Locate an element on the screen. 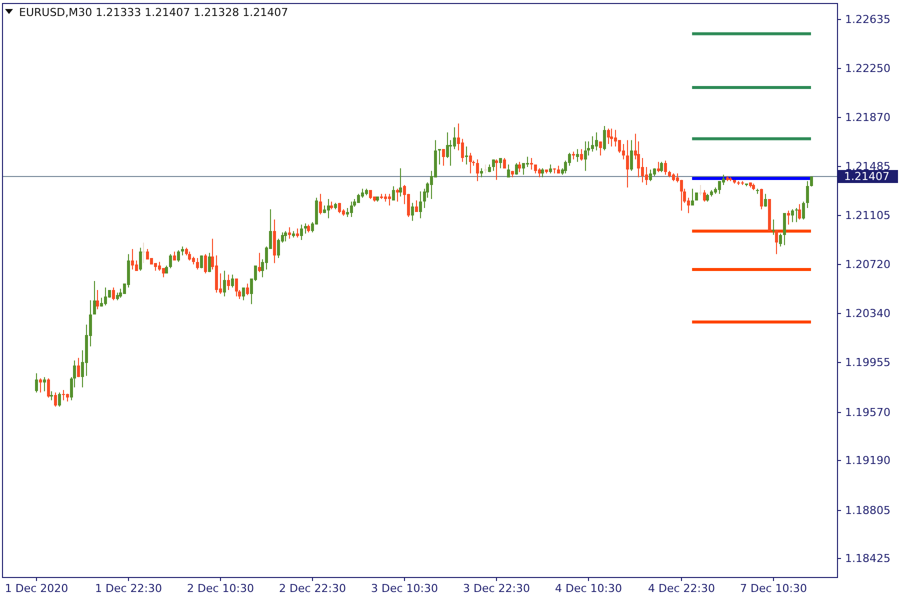 This screenshot has height=600, width=900. x-tick-label: 2 Dec 22:30 is located at coordinates (312, 588).